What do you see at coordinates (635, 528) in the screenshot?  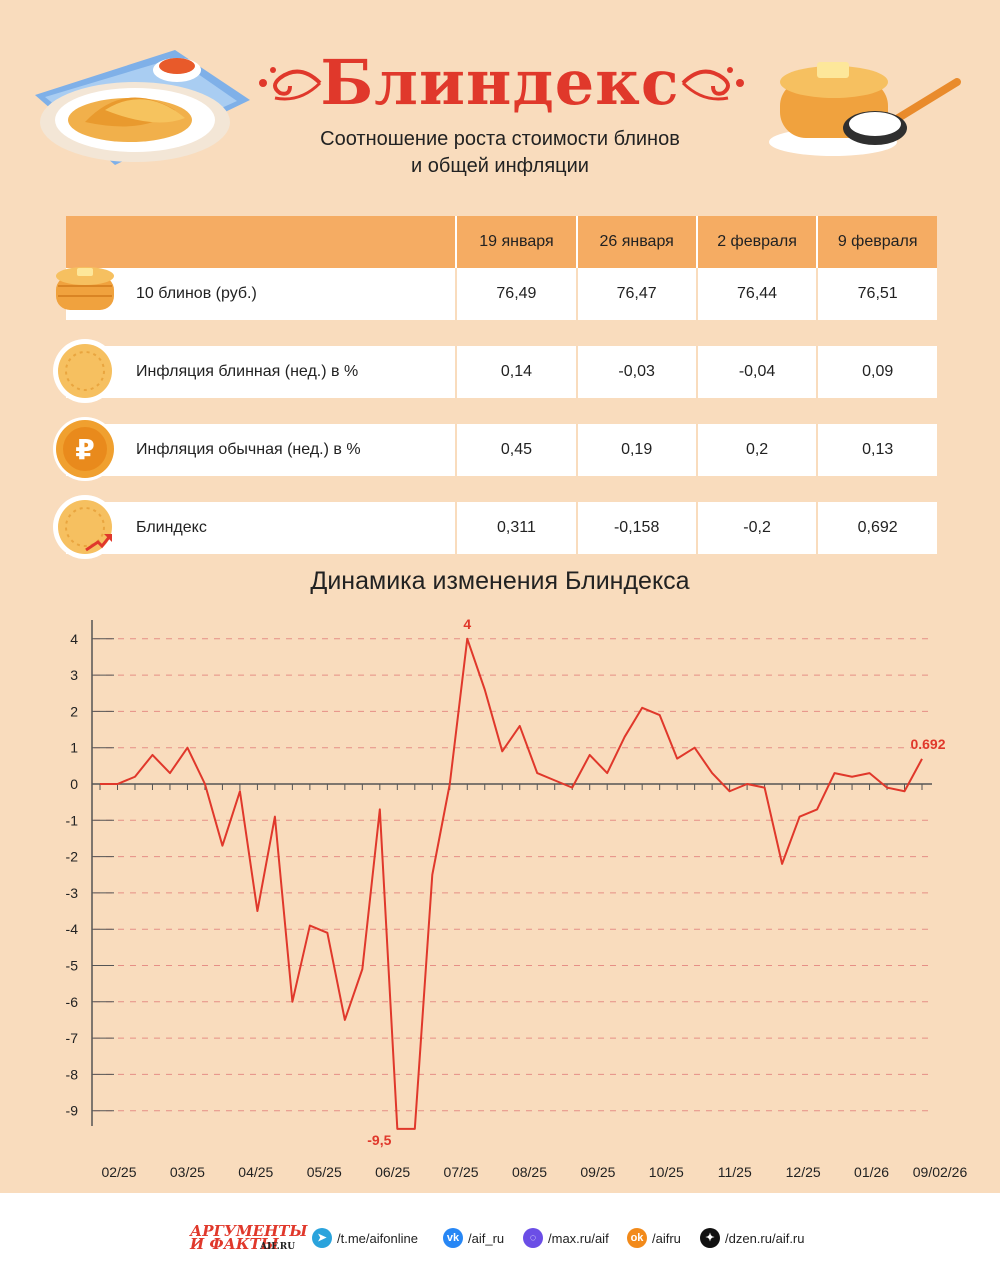 I see `table-cell: -0,158` at bounding box center [635, 528].